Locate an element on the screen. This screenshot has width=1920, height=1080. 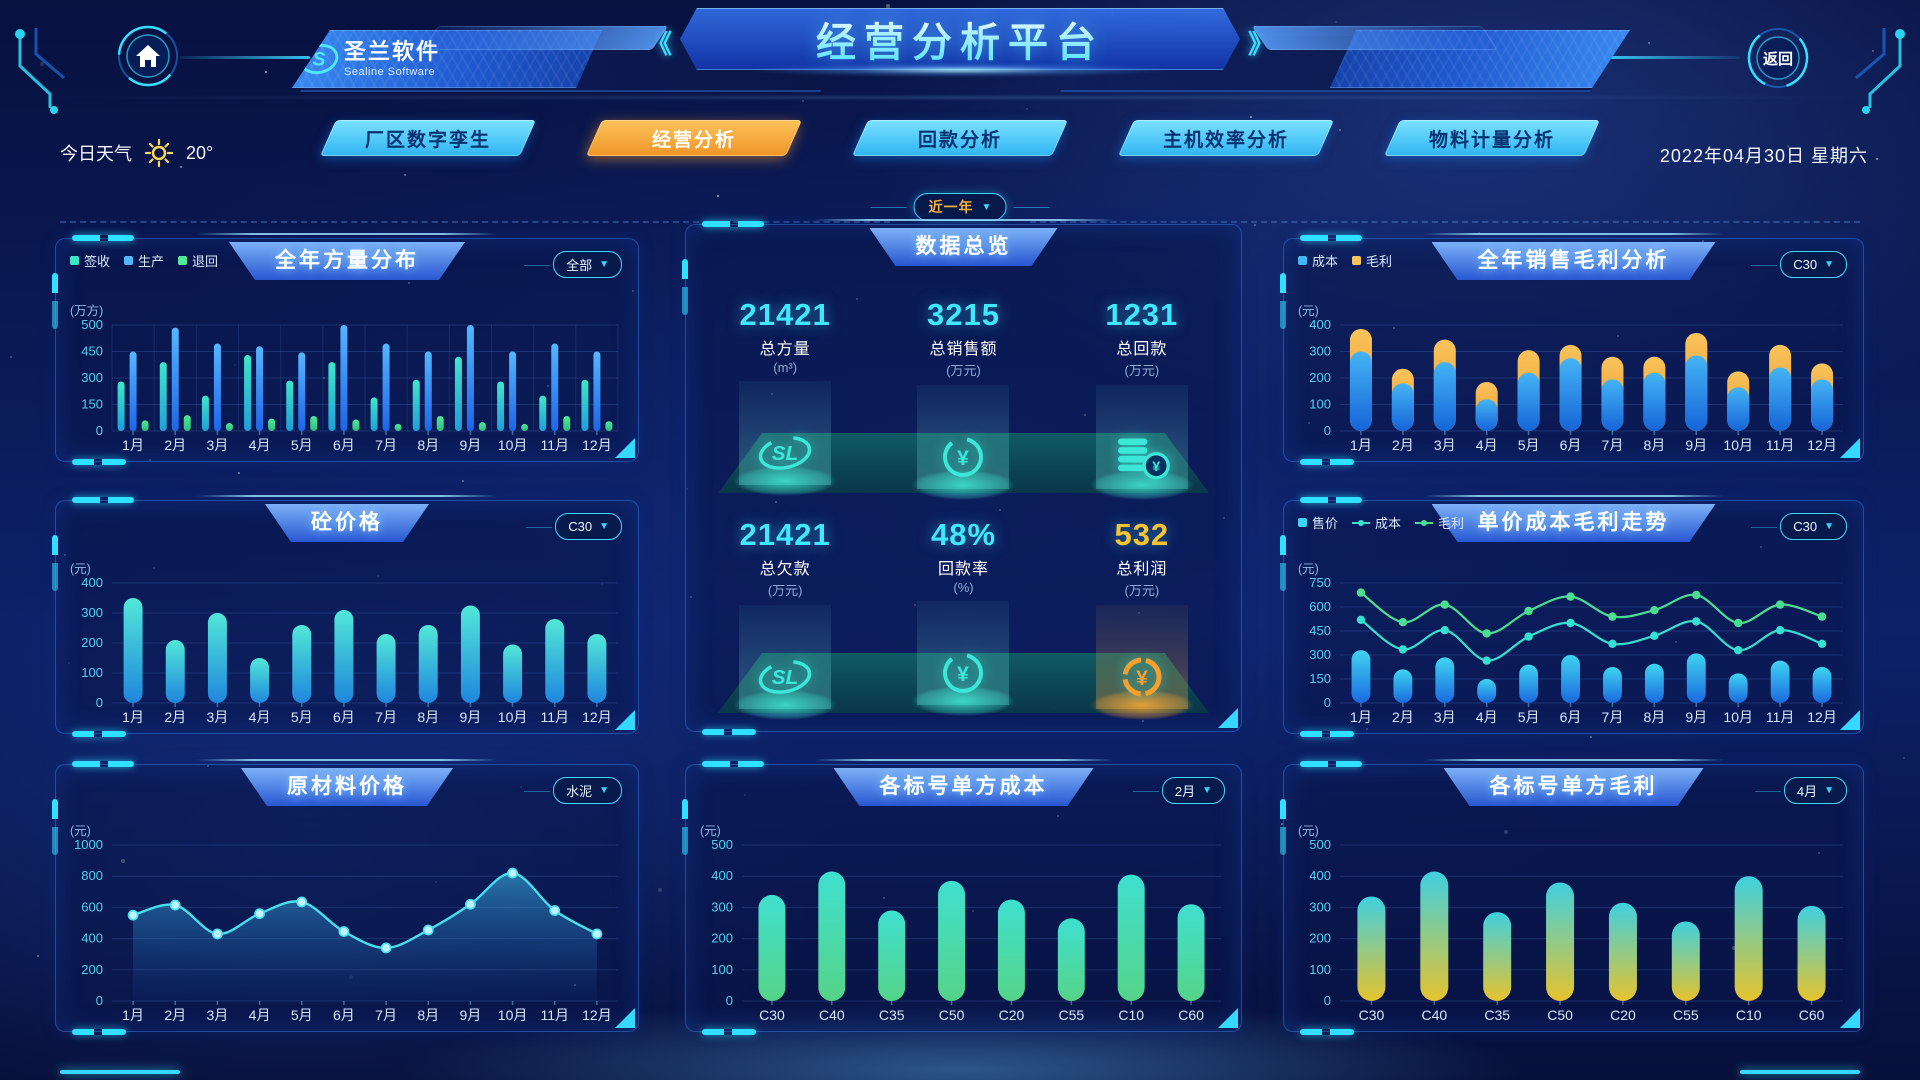
legend-item: 签收 is located at coordinates (90, 260).